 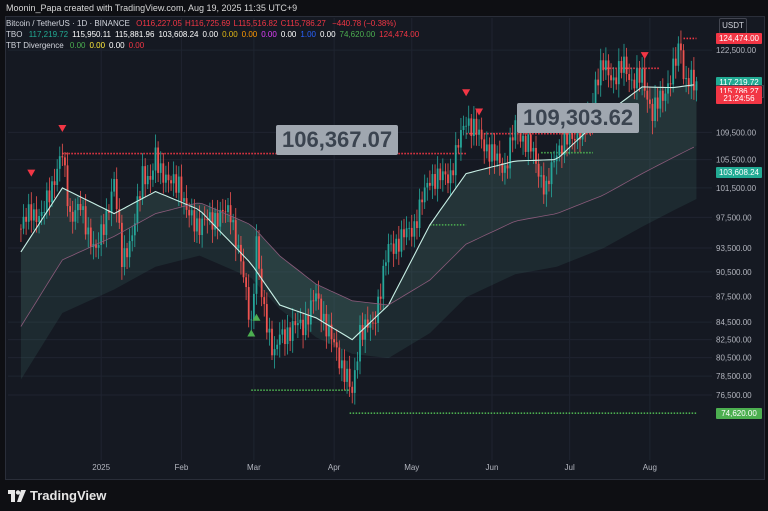 I want to click on x-tick-label: Apr, so click(x=334, y=467).